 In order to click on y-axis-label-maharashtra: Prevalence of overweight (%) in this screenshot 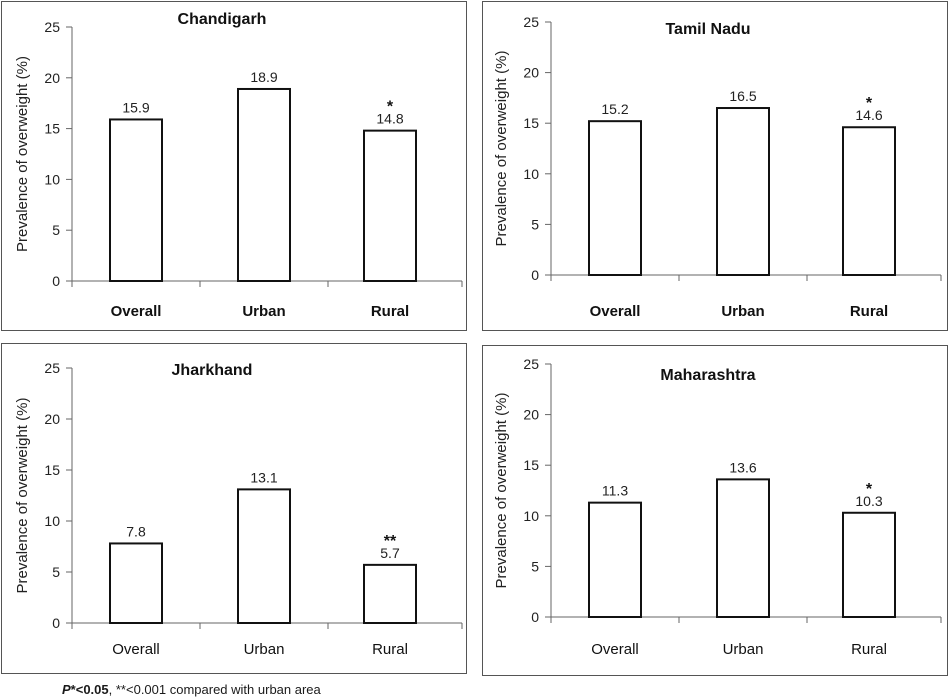, I will do `click(501, 491)`.